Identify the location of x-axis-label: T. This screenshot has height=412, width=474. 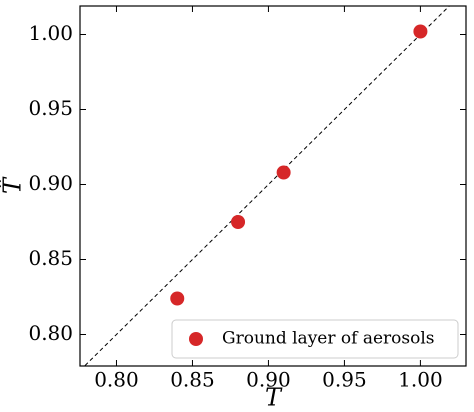
(274, 398).